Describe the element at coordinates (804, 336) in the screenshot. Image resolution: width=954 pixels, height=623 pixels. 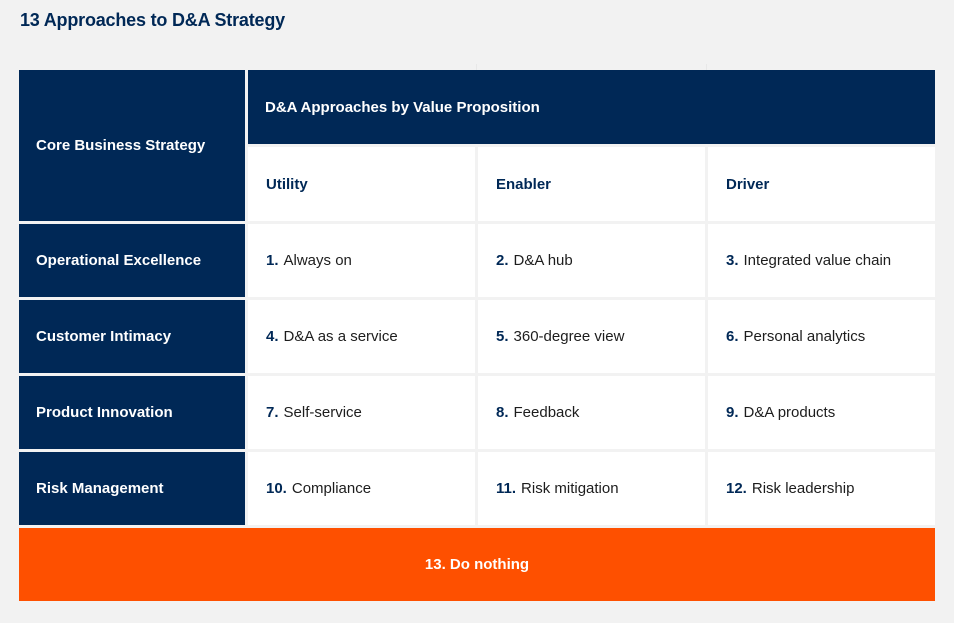
I see `approach-label: Personal analytics` at that location.